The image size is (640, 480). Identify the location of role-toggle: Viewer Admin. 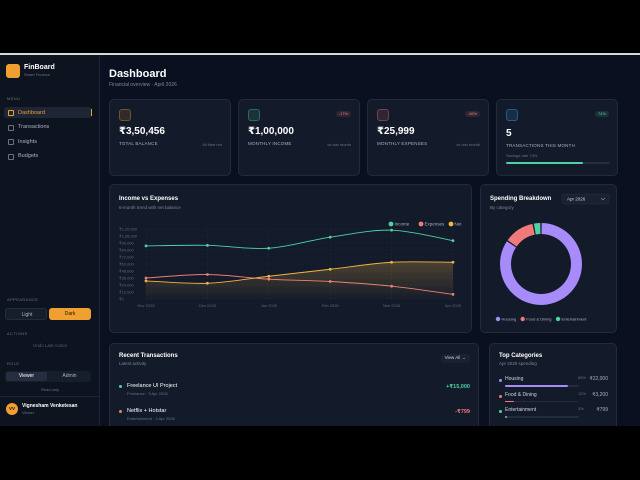
(48, 376).